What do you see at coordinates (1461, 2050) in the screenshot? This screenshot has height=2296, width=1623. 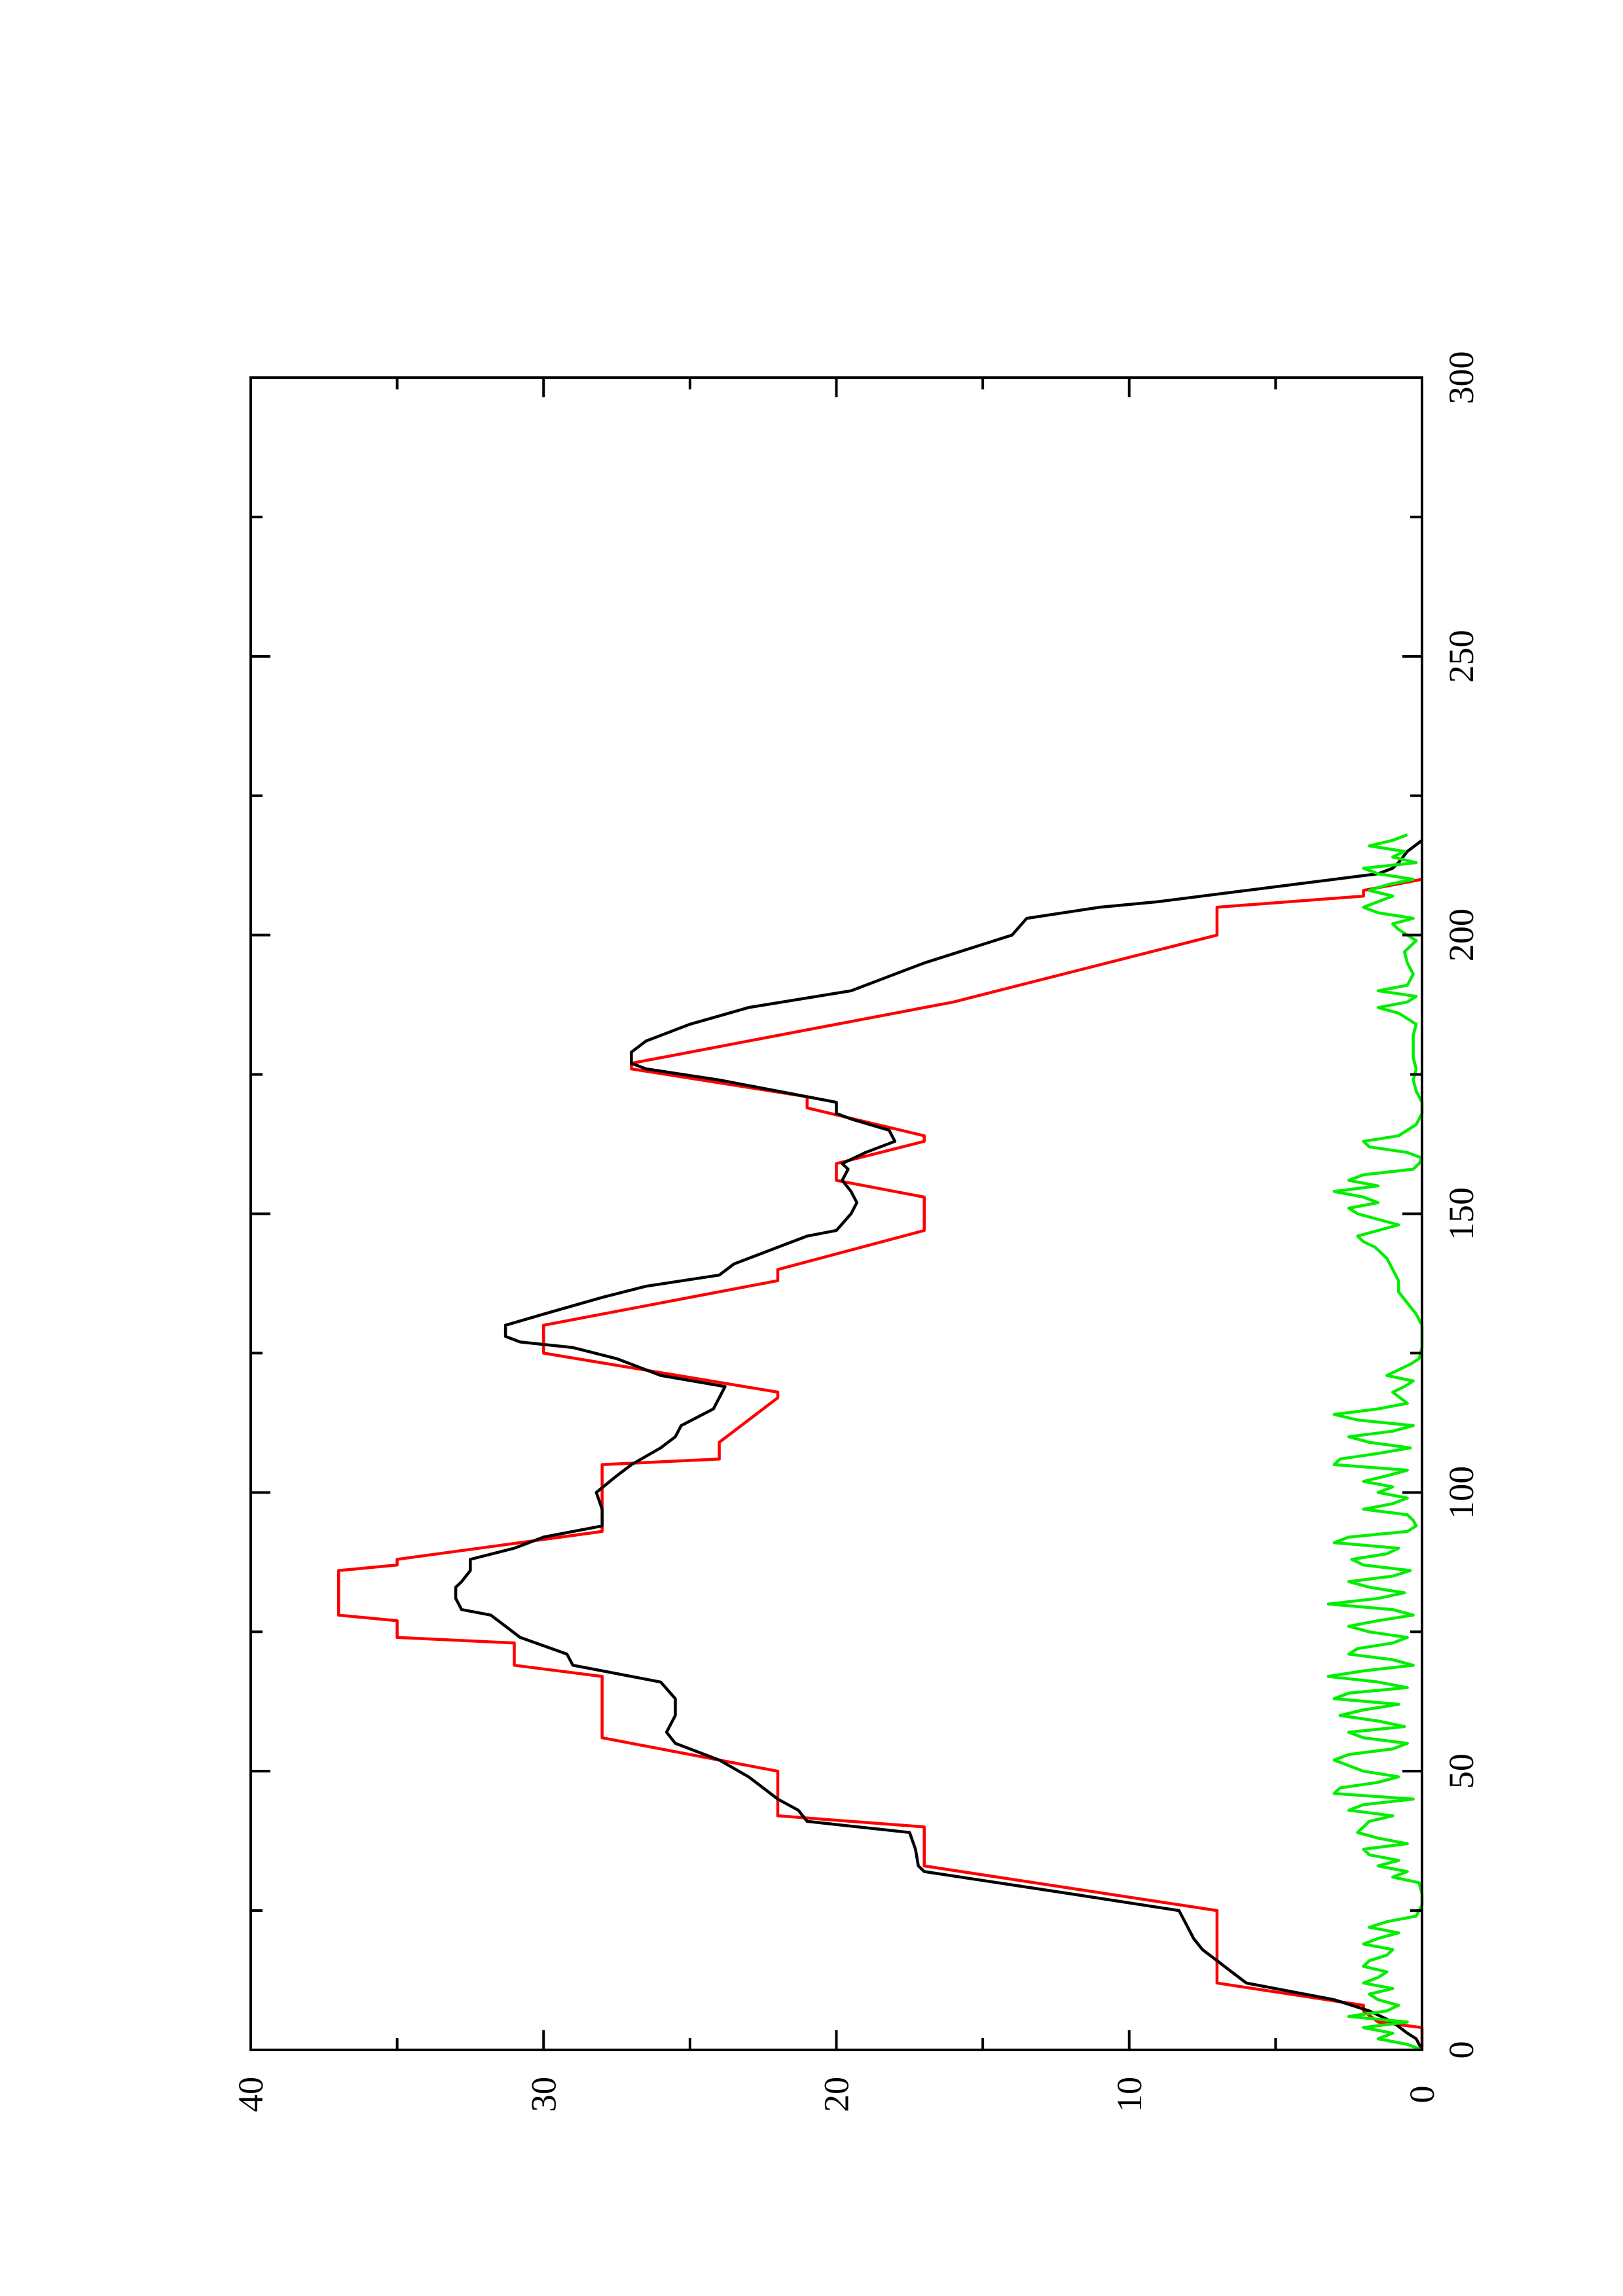 I see `x-tick-label: 0` at bounding box center [1461, 2050].